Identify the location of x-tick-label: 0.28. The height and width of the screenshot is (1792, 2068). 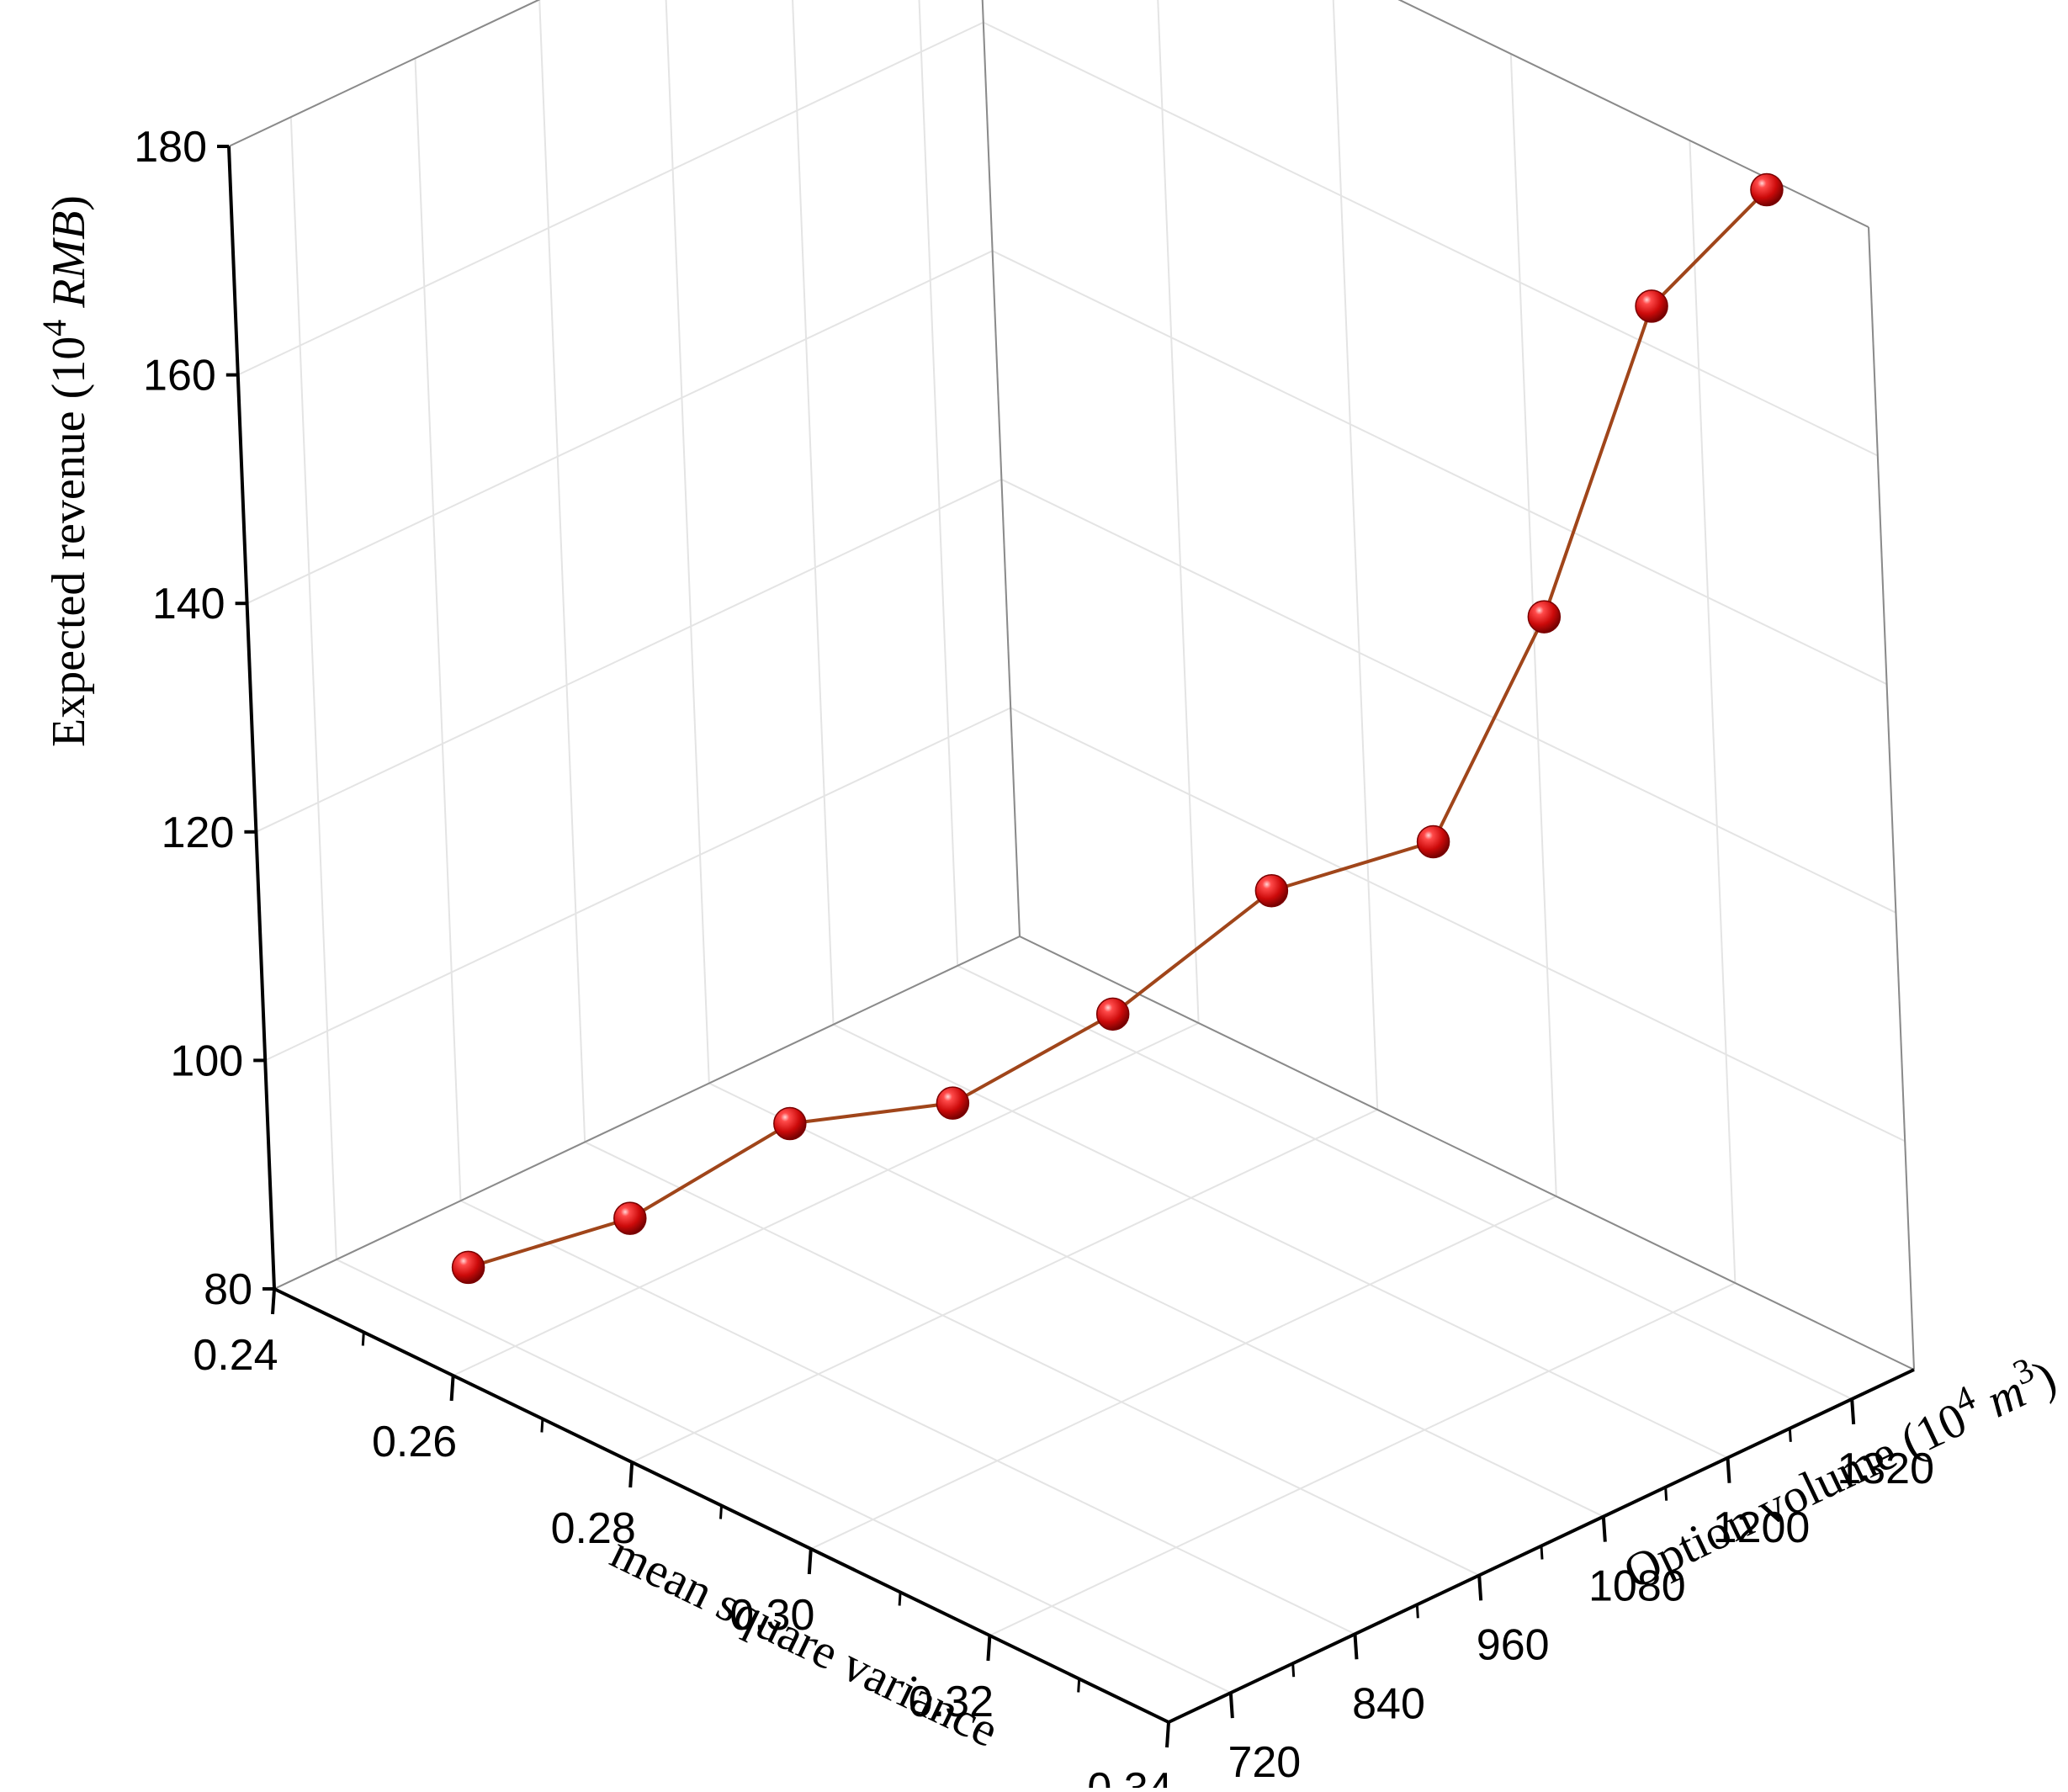
(593, 1528).